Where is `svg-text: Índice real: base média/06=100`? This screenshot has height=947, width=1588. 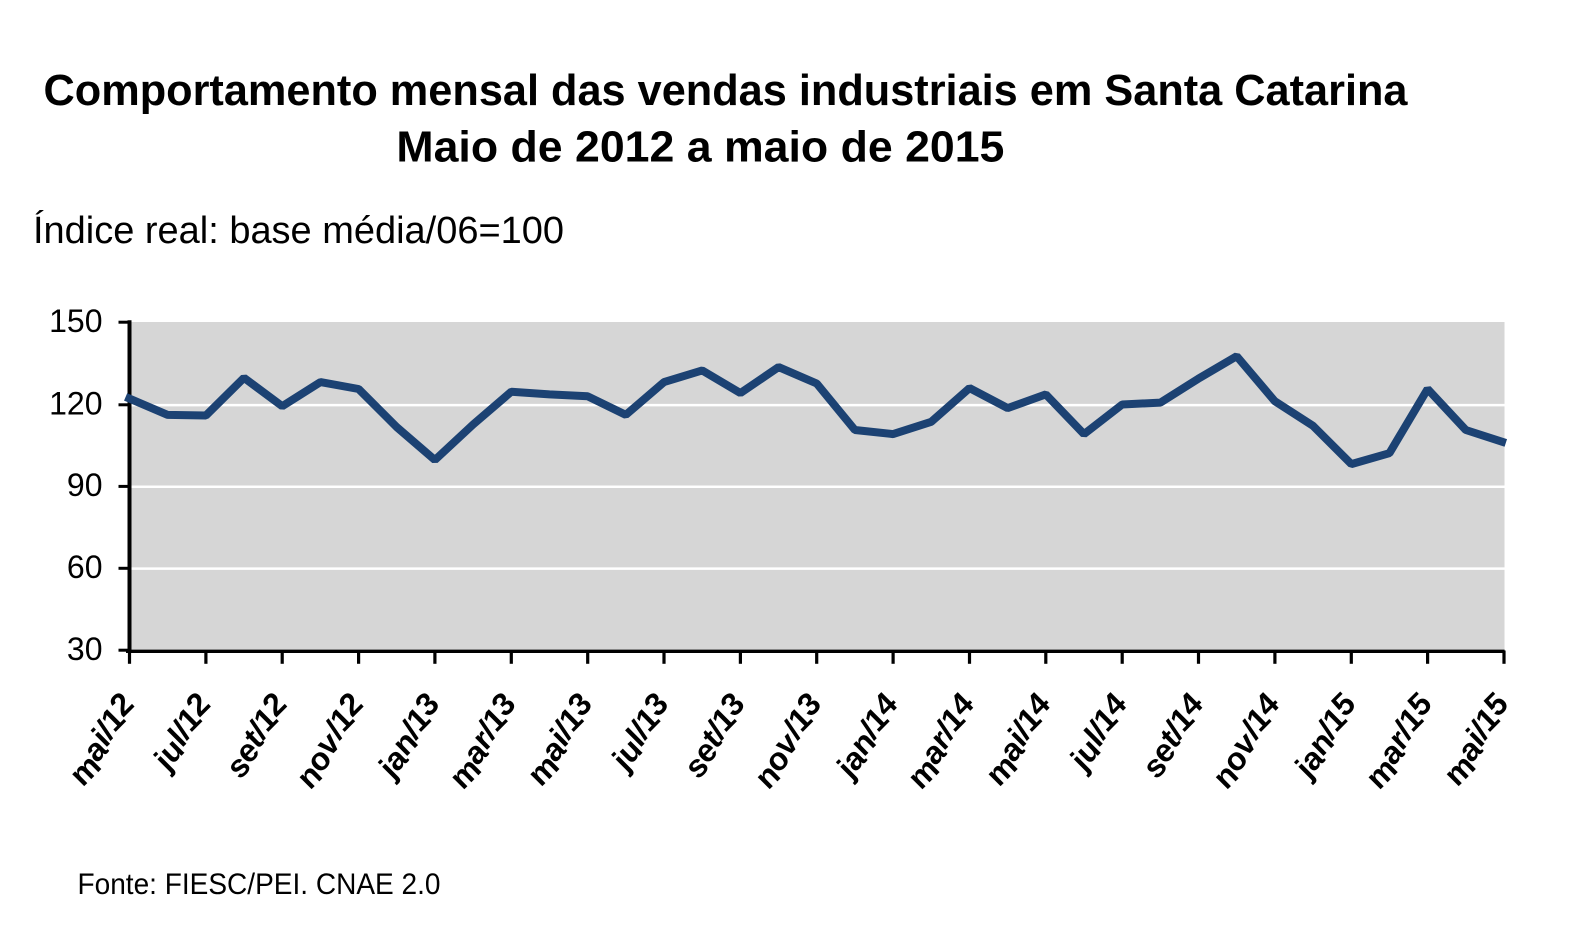
svg-text: Índice real: base média/06=100 is located at coordinates (298, 230).